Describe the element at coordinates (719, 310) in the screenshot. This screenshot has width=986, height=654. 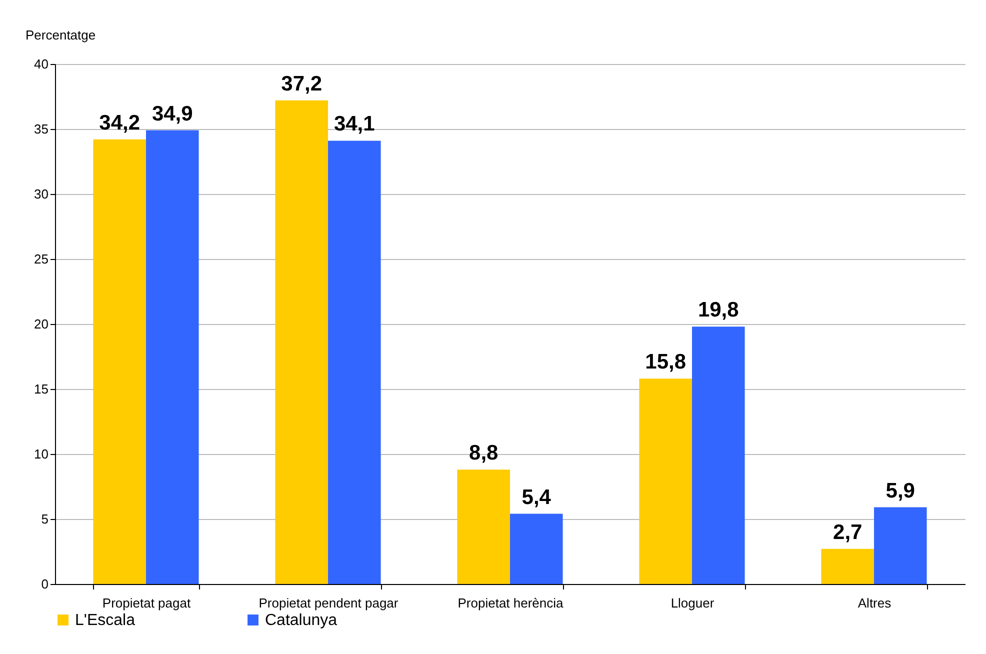
I see `data-label: 19,8` at that location.